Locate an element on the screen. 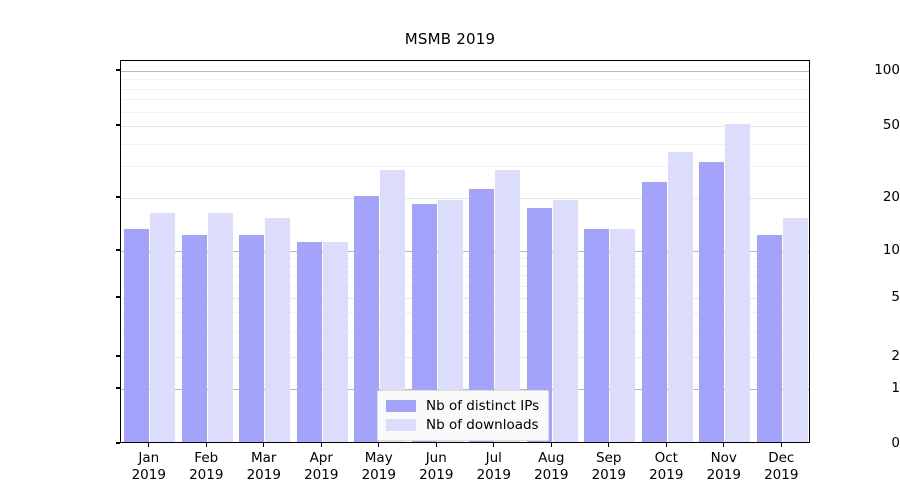 This screenshot has width=900, height=500. y-tick-label: 5 is located at coordinates (895, 297).